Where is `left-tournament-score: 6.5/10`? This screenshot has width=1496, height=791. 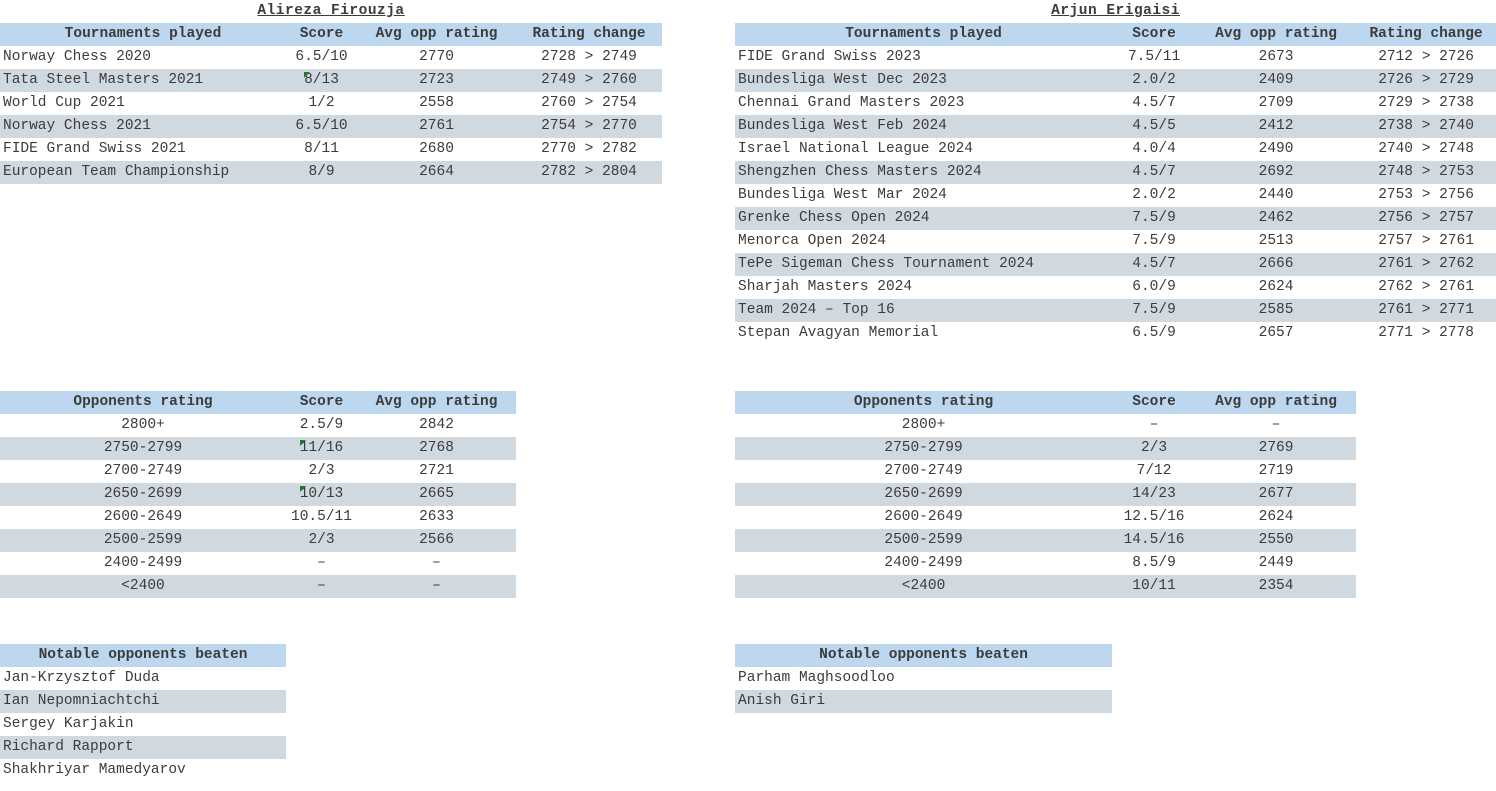 left-tournament-score: 6.5/10 is located at coordinates (321, 126).